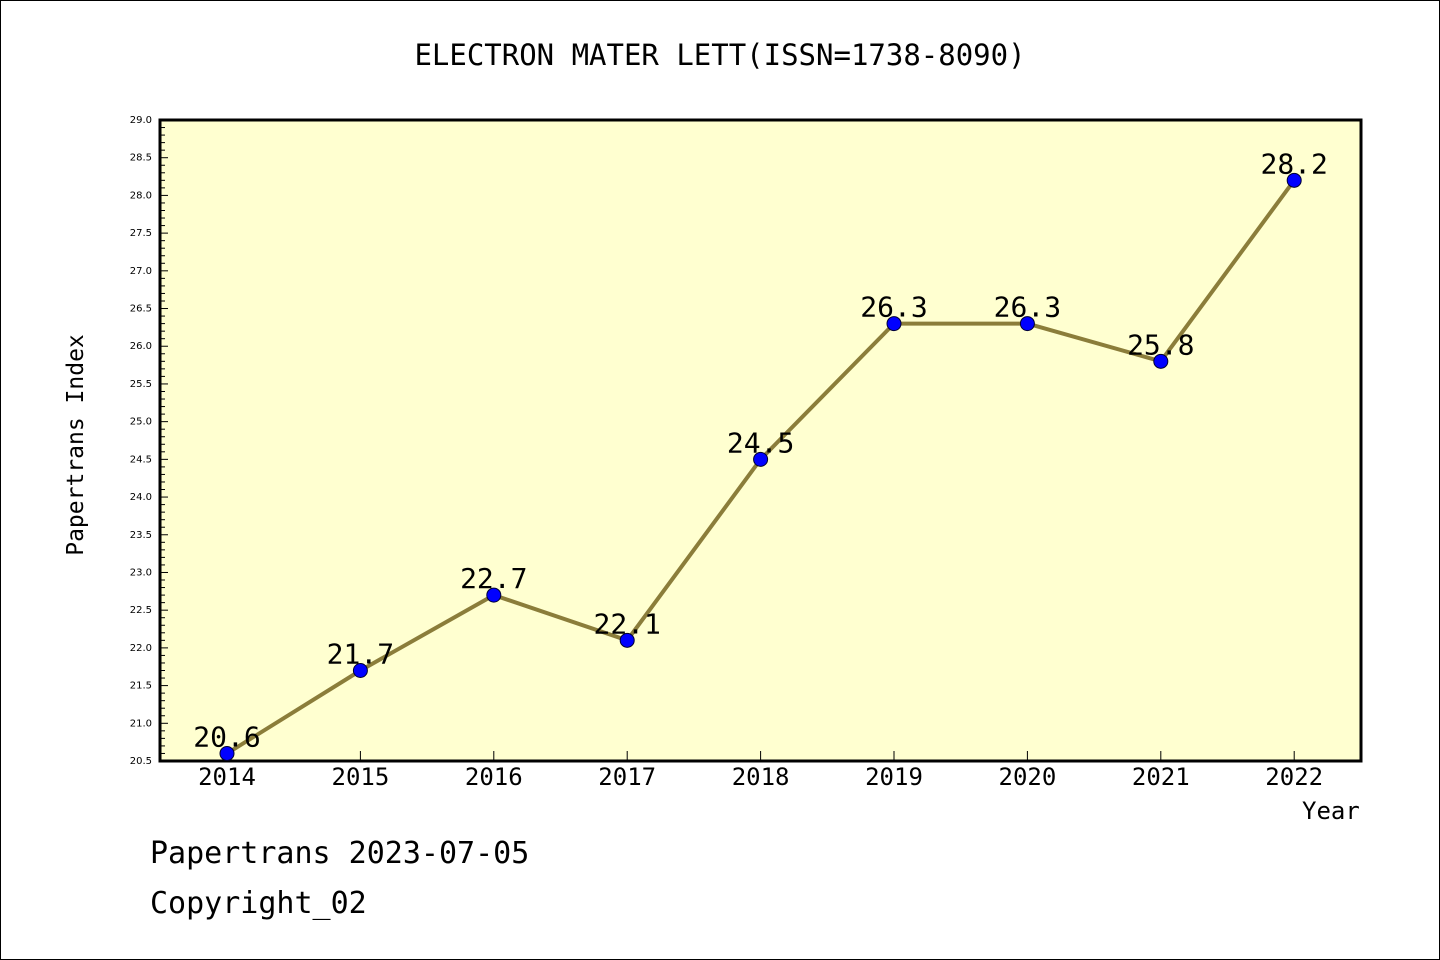 The height and width of the screenshot is (960, 1440). Describe the element at coordinates (226, 736) in the screenshot. I see `data-label: 20.6` at that location.